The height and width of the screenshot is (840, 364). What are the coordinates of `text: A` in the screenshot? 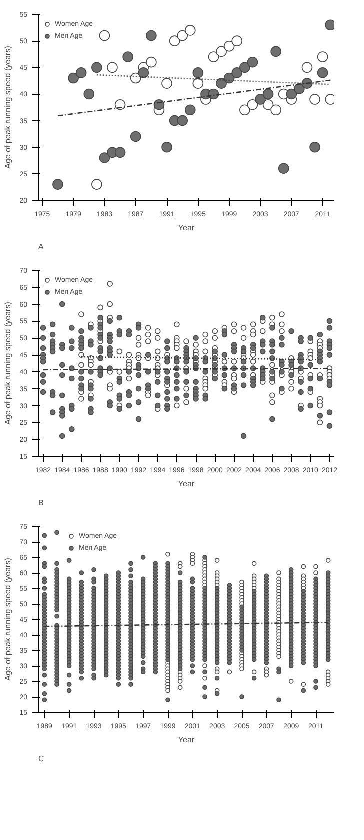 It's located at (41, 247).